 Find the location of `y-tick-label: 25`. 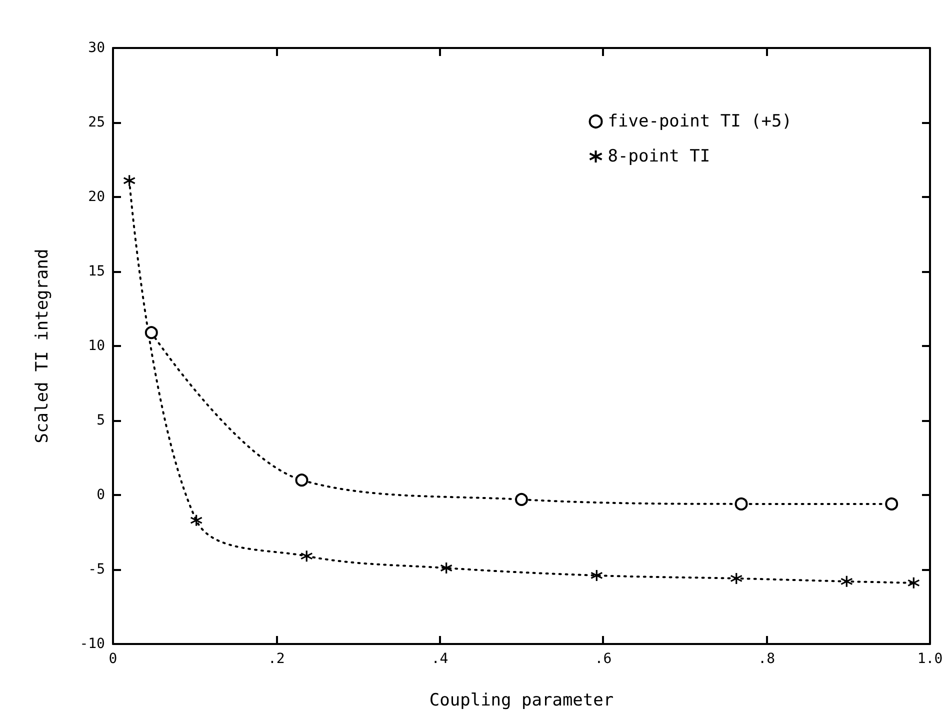

y-tick-label: 25 is located at coordinates (96, 122).